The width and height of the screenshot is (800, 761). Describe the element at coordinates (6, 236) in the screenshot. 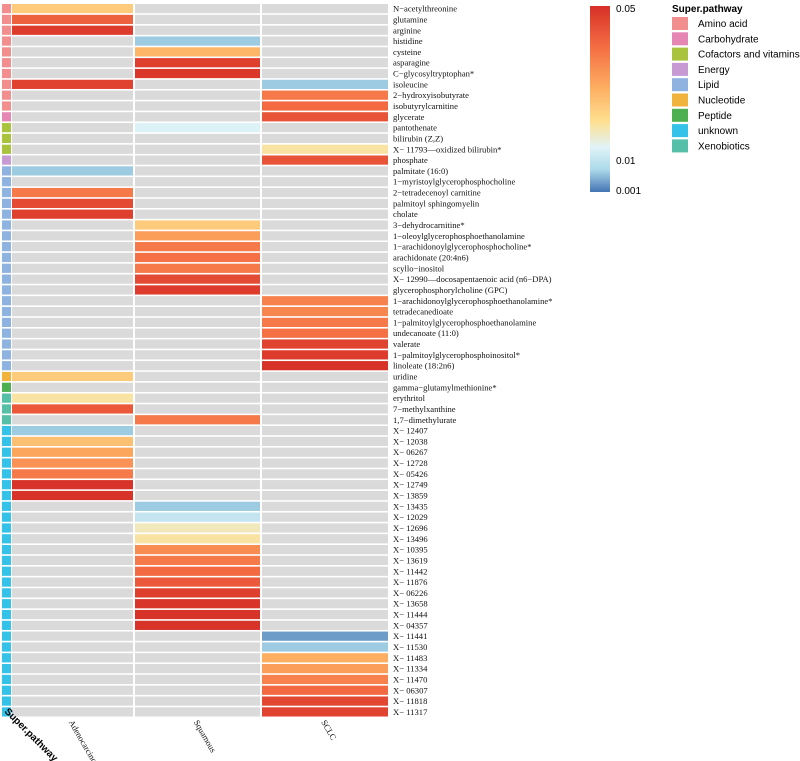

I see `pathway-cell-1-oleoylglycerophosphoethanolamine` at that location.